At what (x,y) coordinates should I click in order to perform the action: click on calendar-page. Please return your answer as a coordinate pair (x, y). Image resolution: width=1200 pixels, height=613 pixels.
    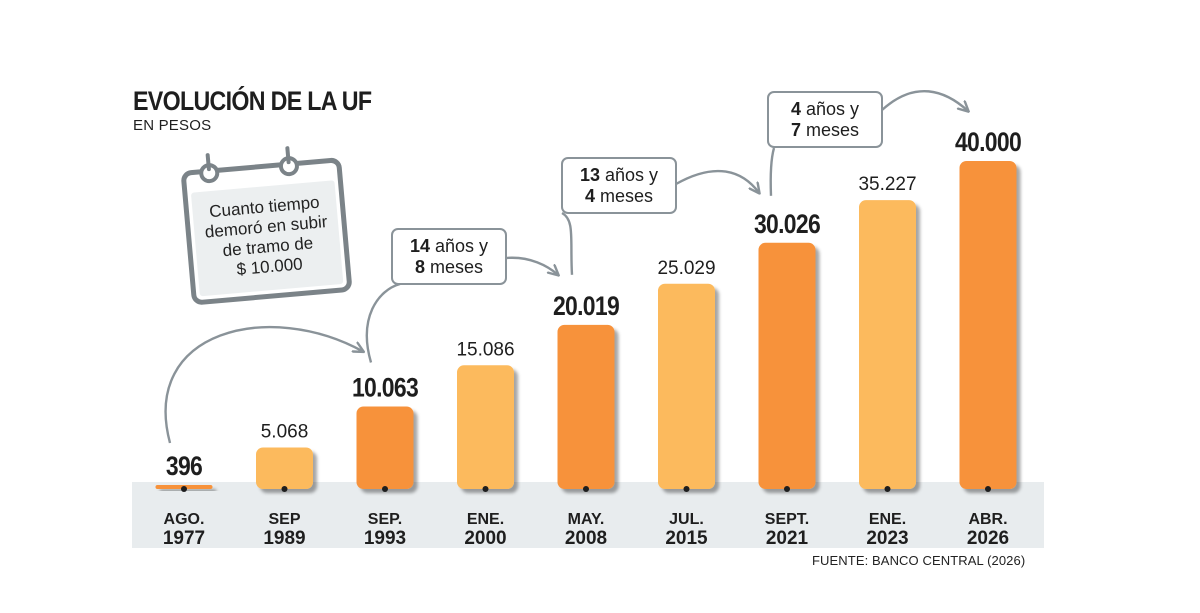
    Looking at the image, I should click on (267, 238).